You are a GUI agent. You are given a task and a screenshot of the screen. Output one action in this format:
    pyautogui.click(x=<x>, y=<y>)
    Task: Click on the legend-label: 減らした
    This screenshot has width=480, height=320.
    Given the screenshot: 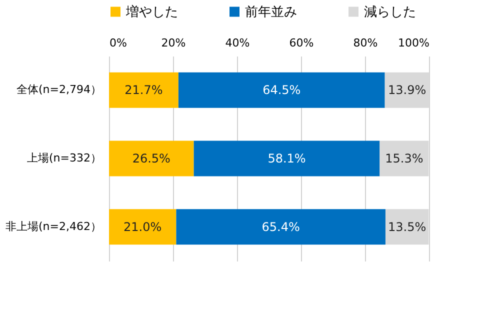 What is the action you would take?
    pyautogui.click(x=390, y=12)
    